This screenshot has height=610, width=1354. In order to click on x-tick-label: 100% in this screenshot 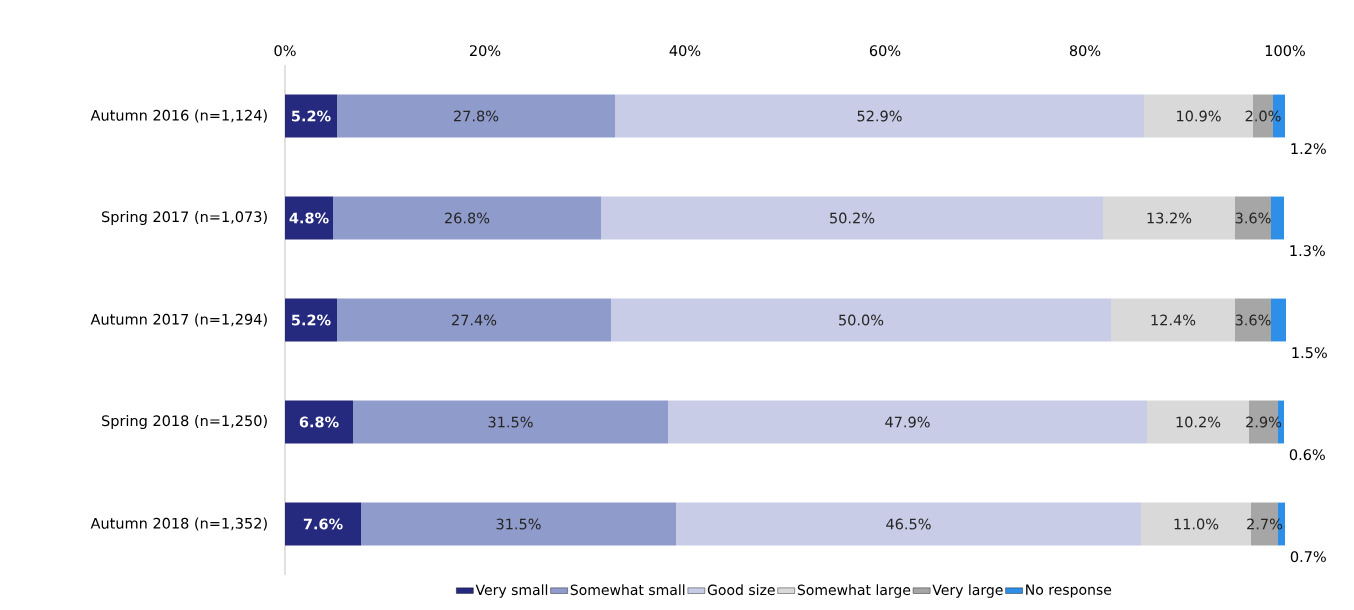, I will do `click(1285, 51)`.